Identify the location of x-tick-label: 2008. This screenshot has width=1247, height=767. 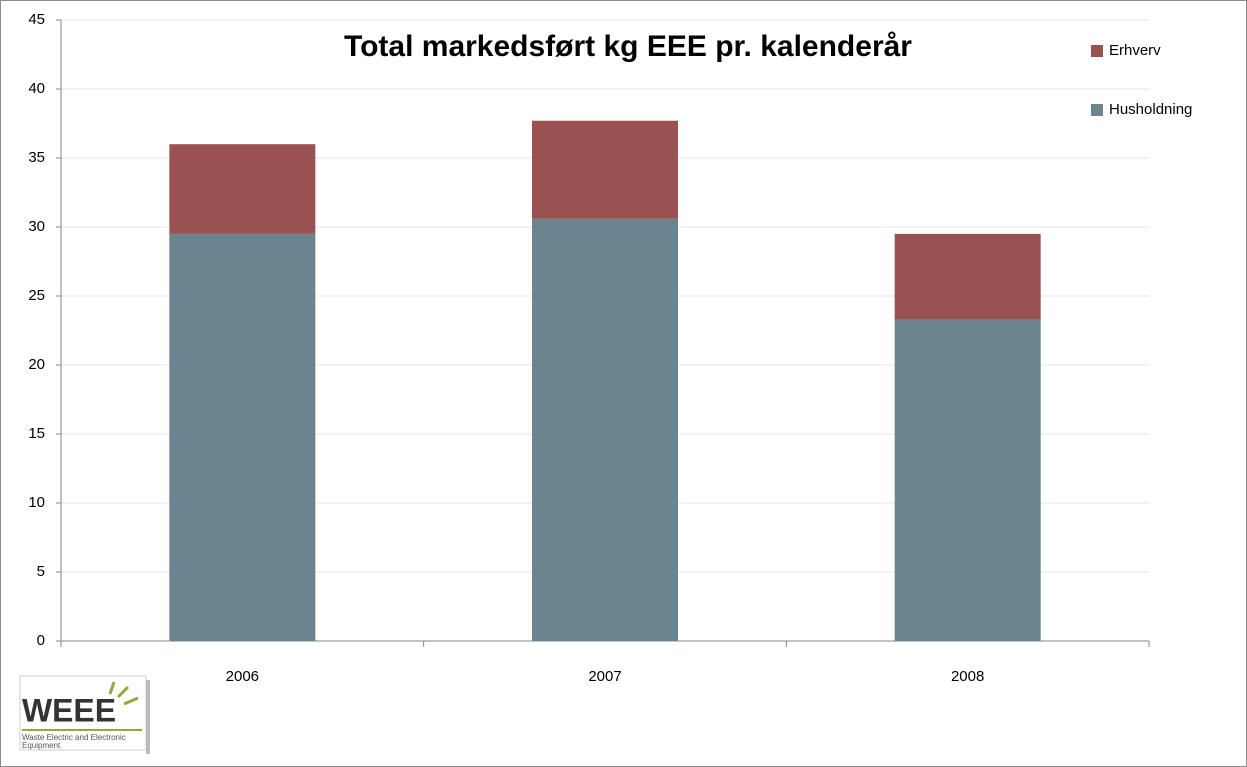
(967, 676).